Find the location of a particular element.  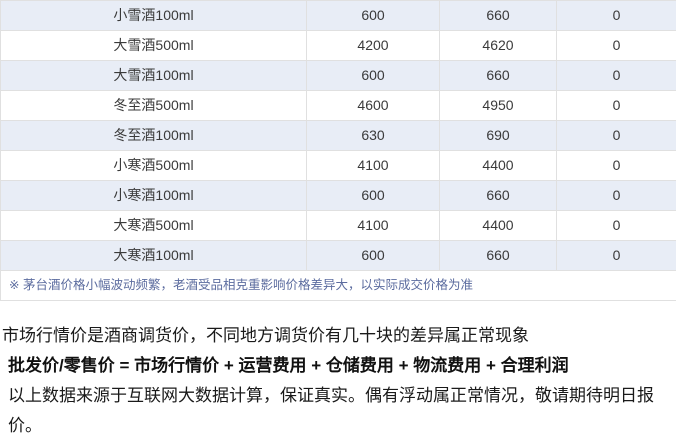

table-row: 冬至酒500ml 4600 4950 0 is located at coordinates (338, 106).